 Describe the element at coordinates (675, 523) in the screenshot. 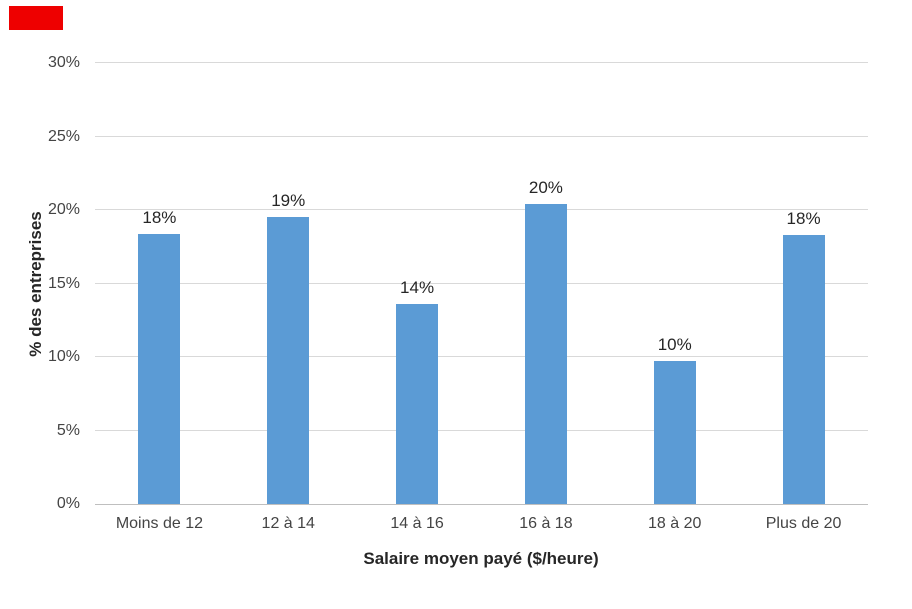

I see `x-tick-label: 18 à 20` at that location.